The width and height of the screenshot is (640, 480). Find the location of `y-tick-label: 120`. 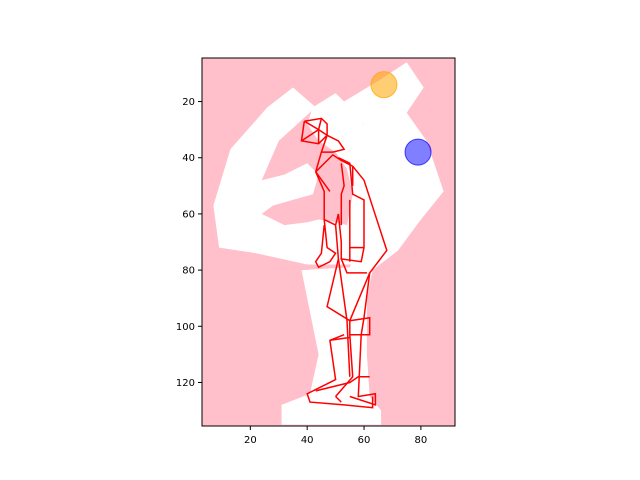

y-tick-label: 120 is located at coordinates (185, 383).